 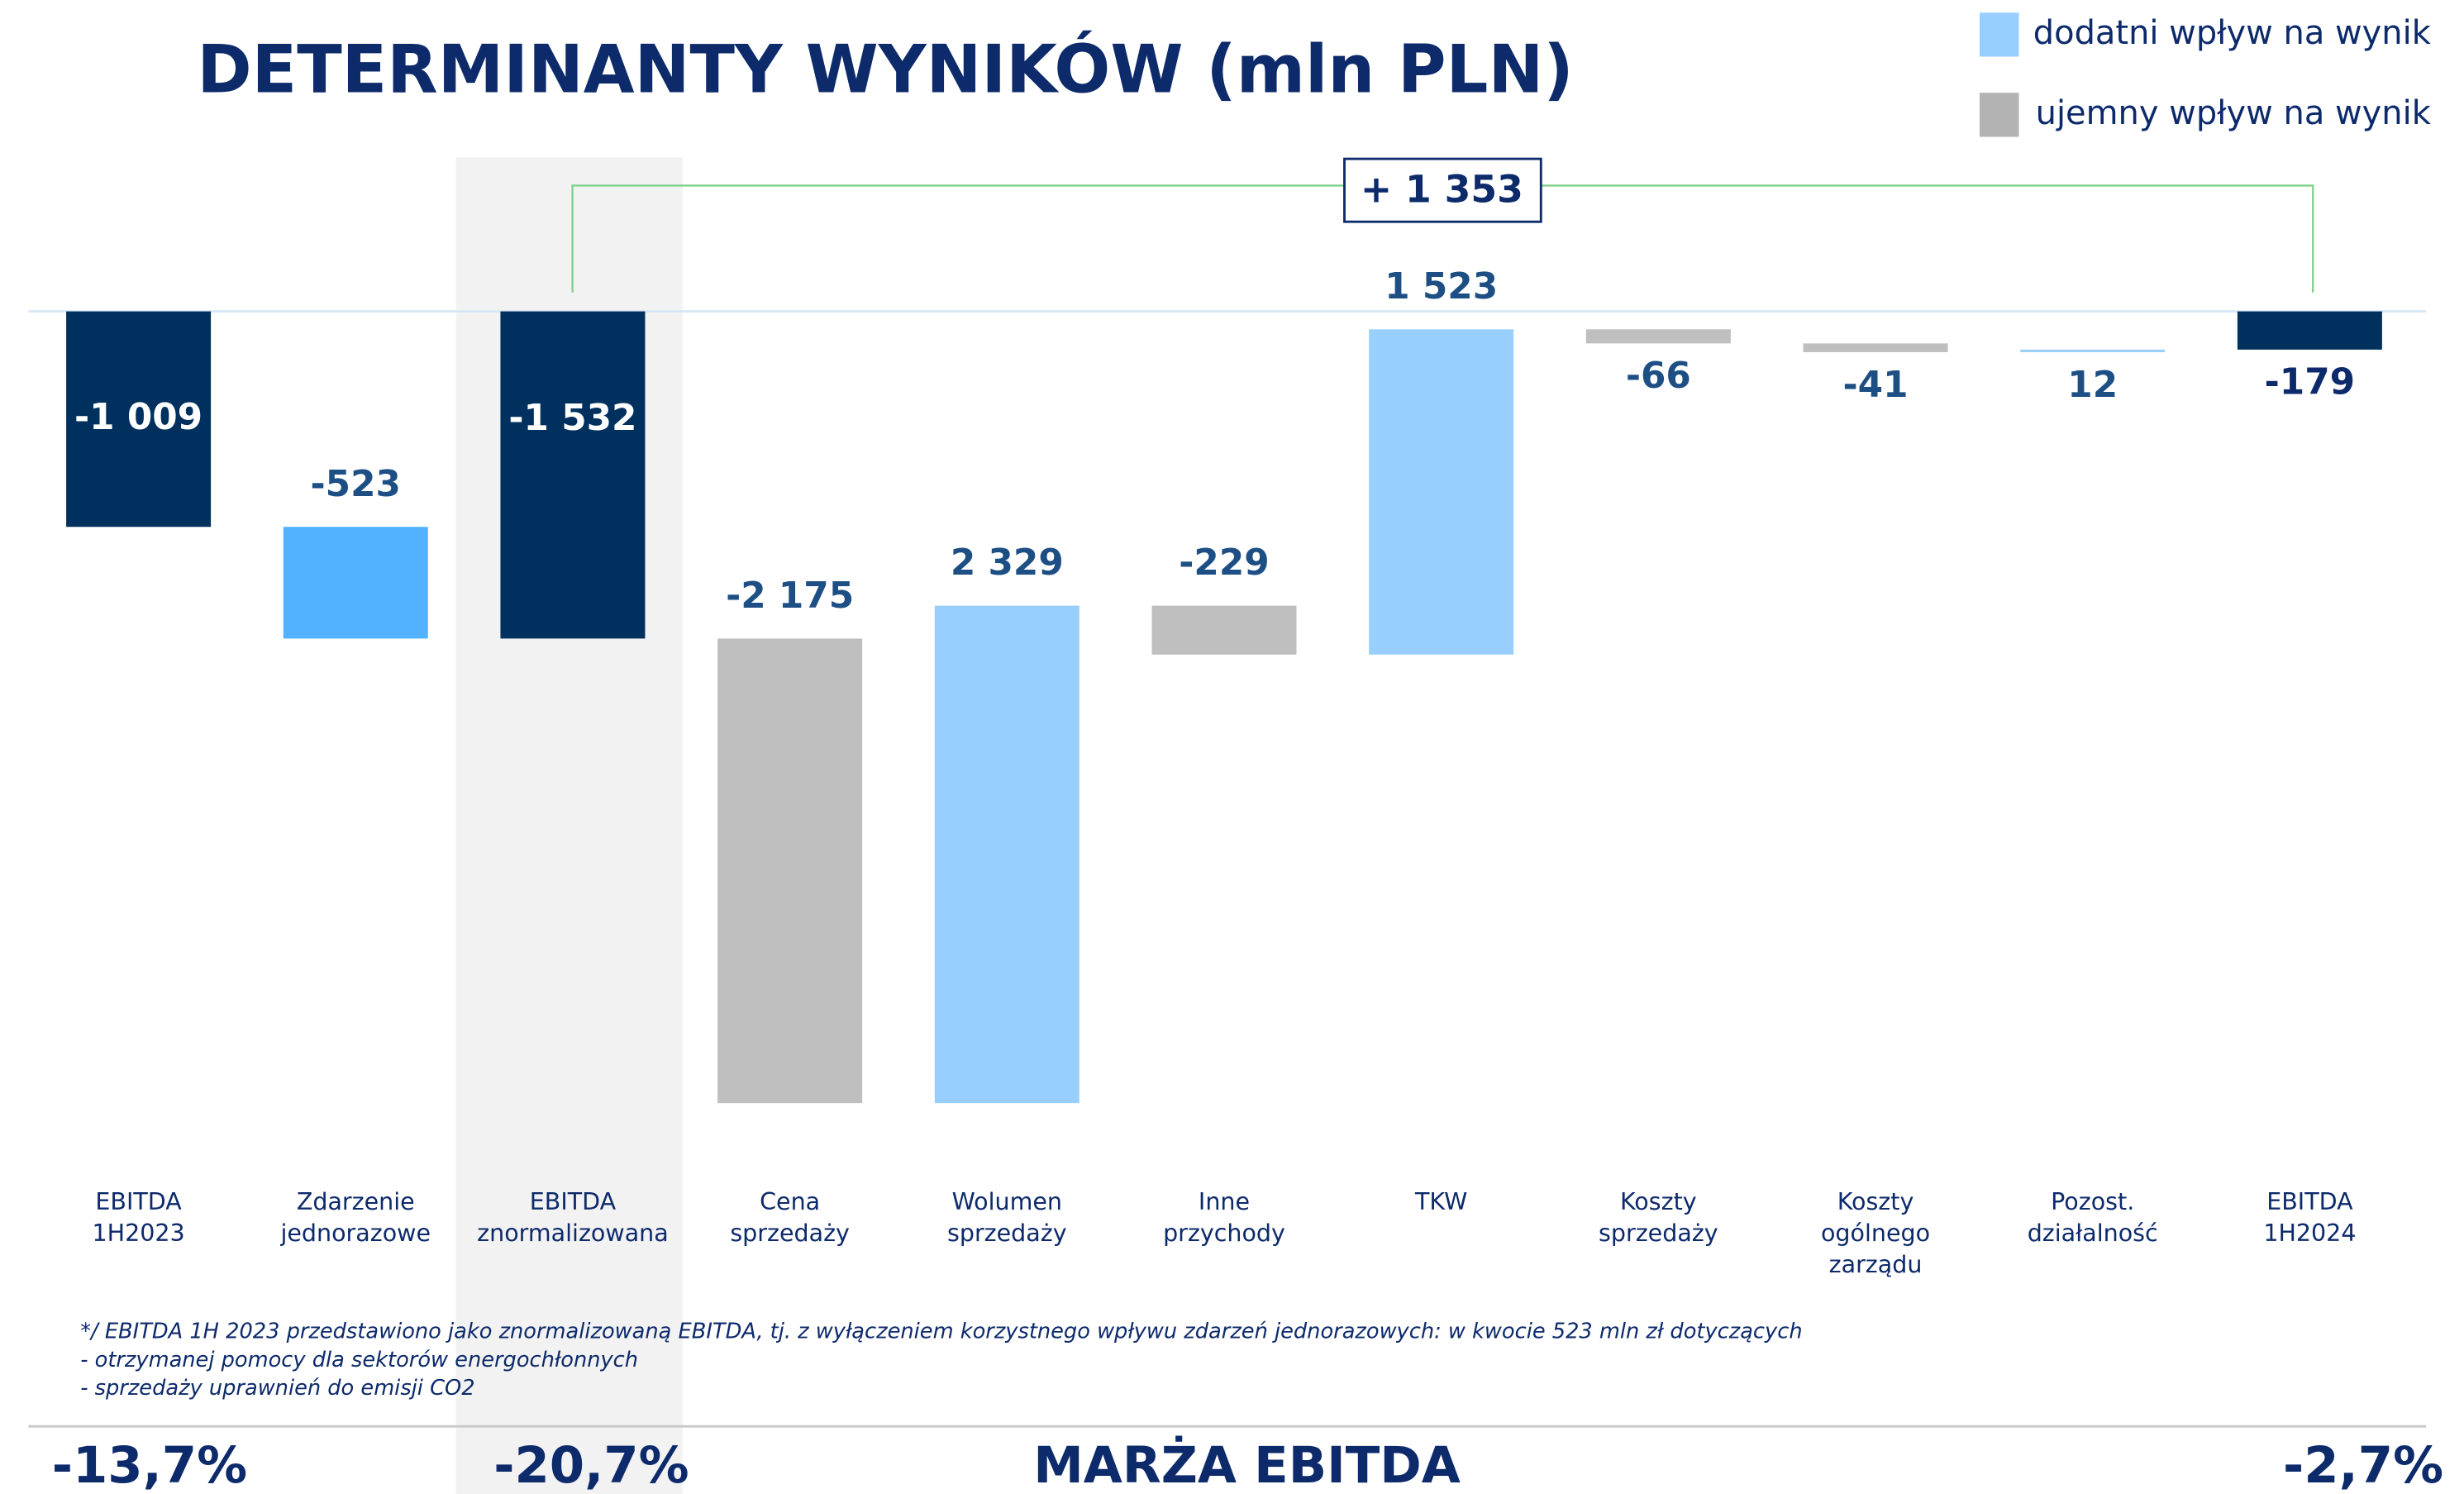 What do you see at coordinates (2092, 1201) in the screenshot?
I see `x-tick-line: Pozost.` at bounding box center [2092, 1201].